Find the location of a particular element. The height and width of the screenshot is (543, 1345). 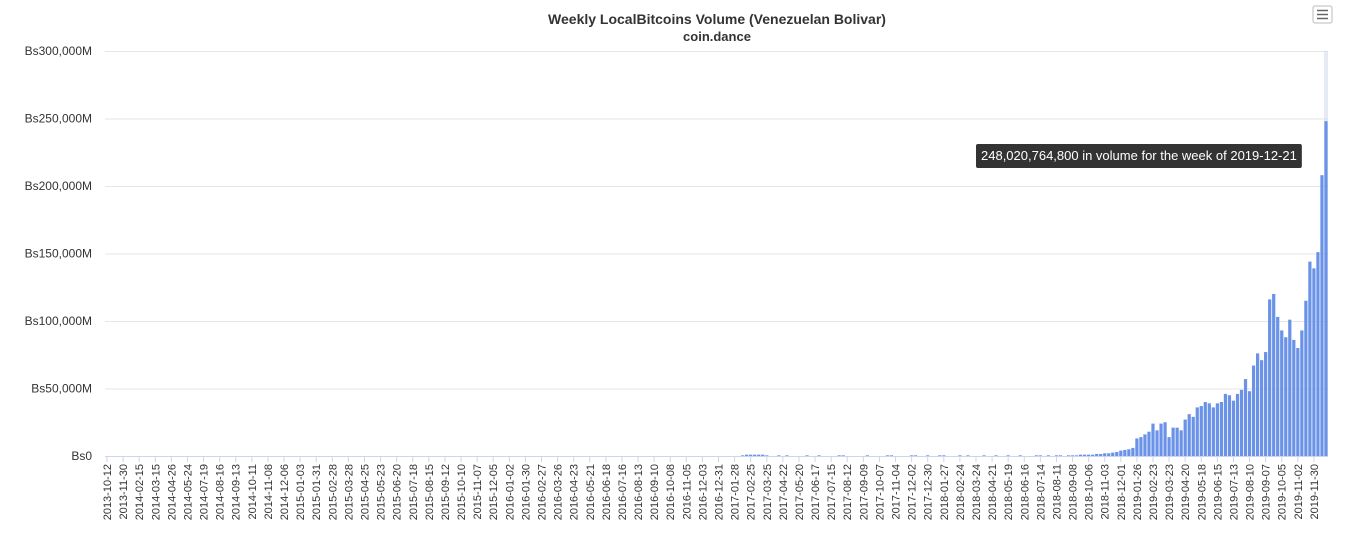

x-tick-label: 2015-09-12 is located at coordinates (446, 492).